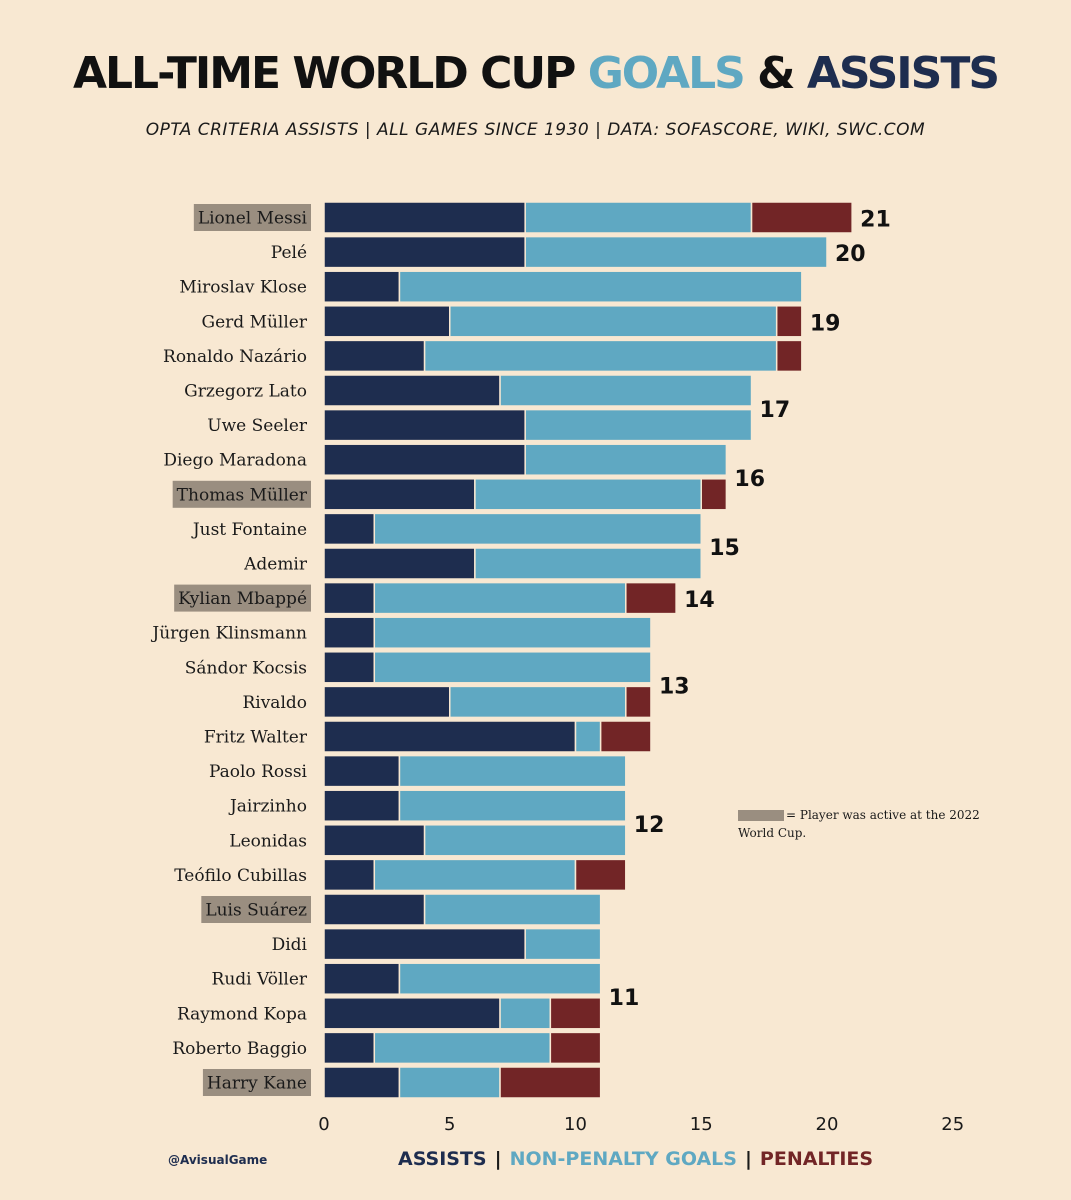  Describe the element at coordinates (258, 772) in the screenshot. I see `player-name-label: Paolo Rossi` at that location.